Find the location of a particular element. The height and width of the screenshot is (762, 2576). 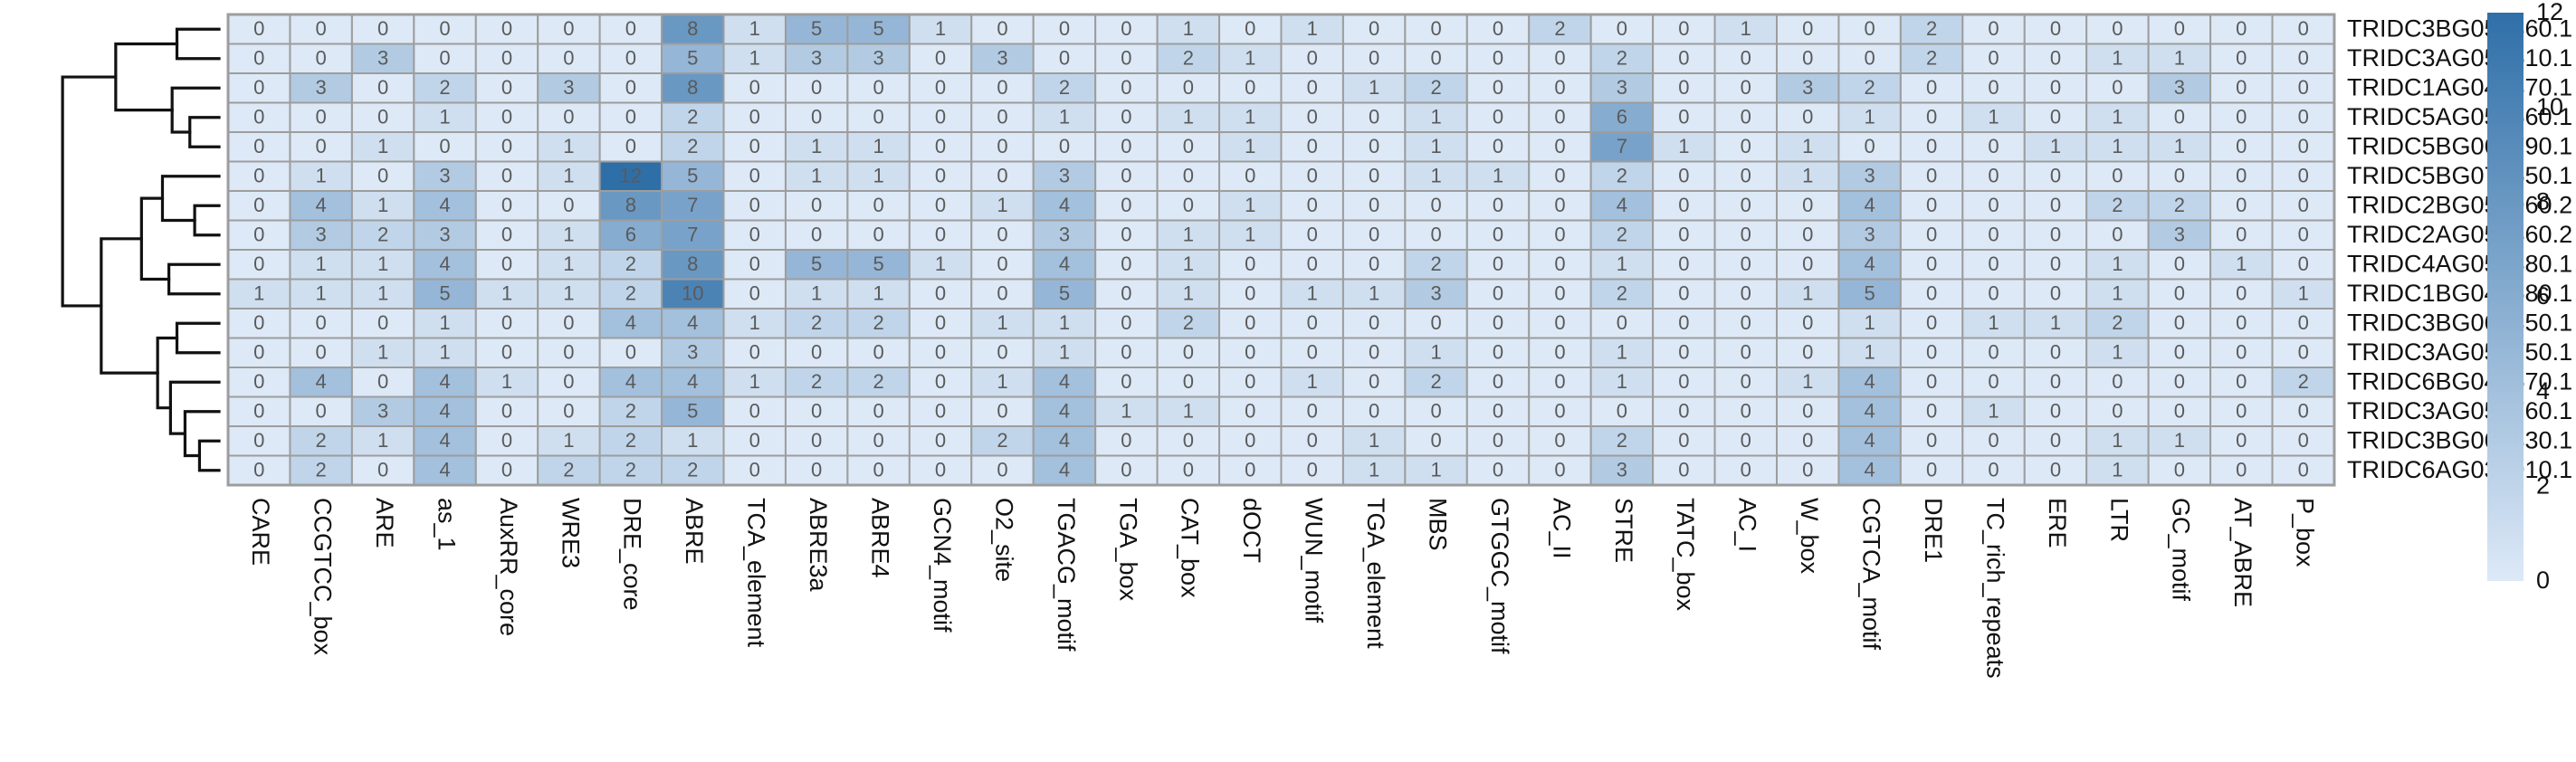

cell-value-label: 6 is located at coordinates (1622, 118).